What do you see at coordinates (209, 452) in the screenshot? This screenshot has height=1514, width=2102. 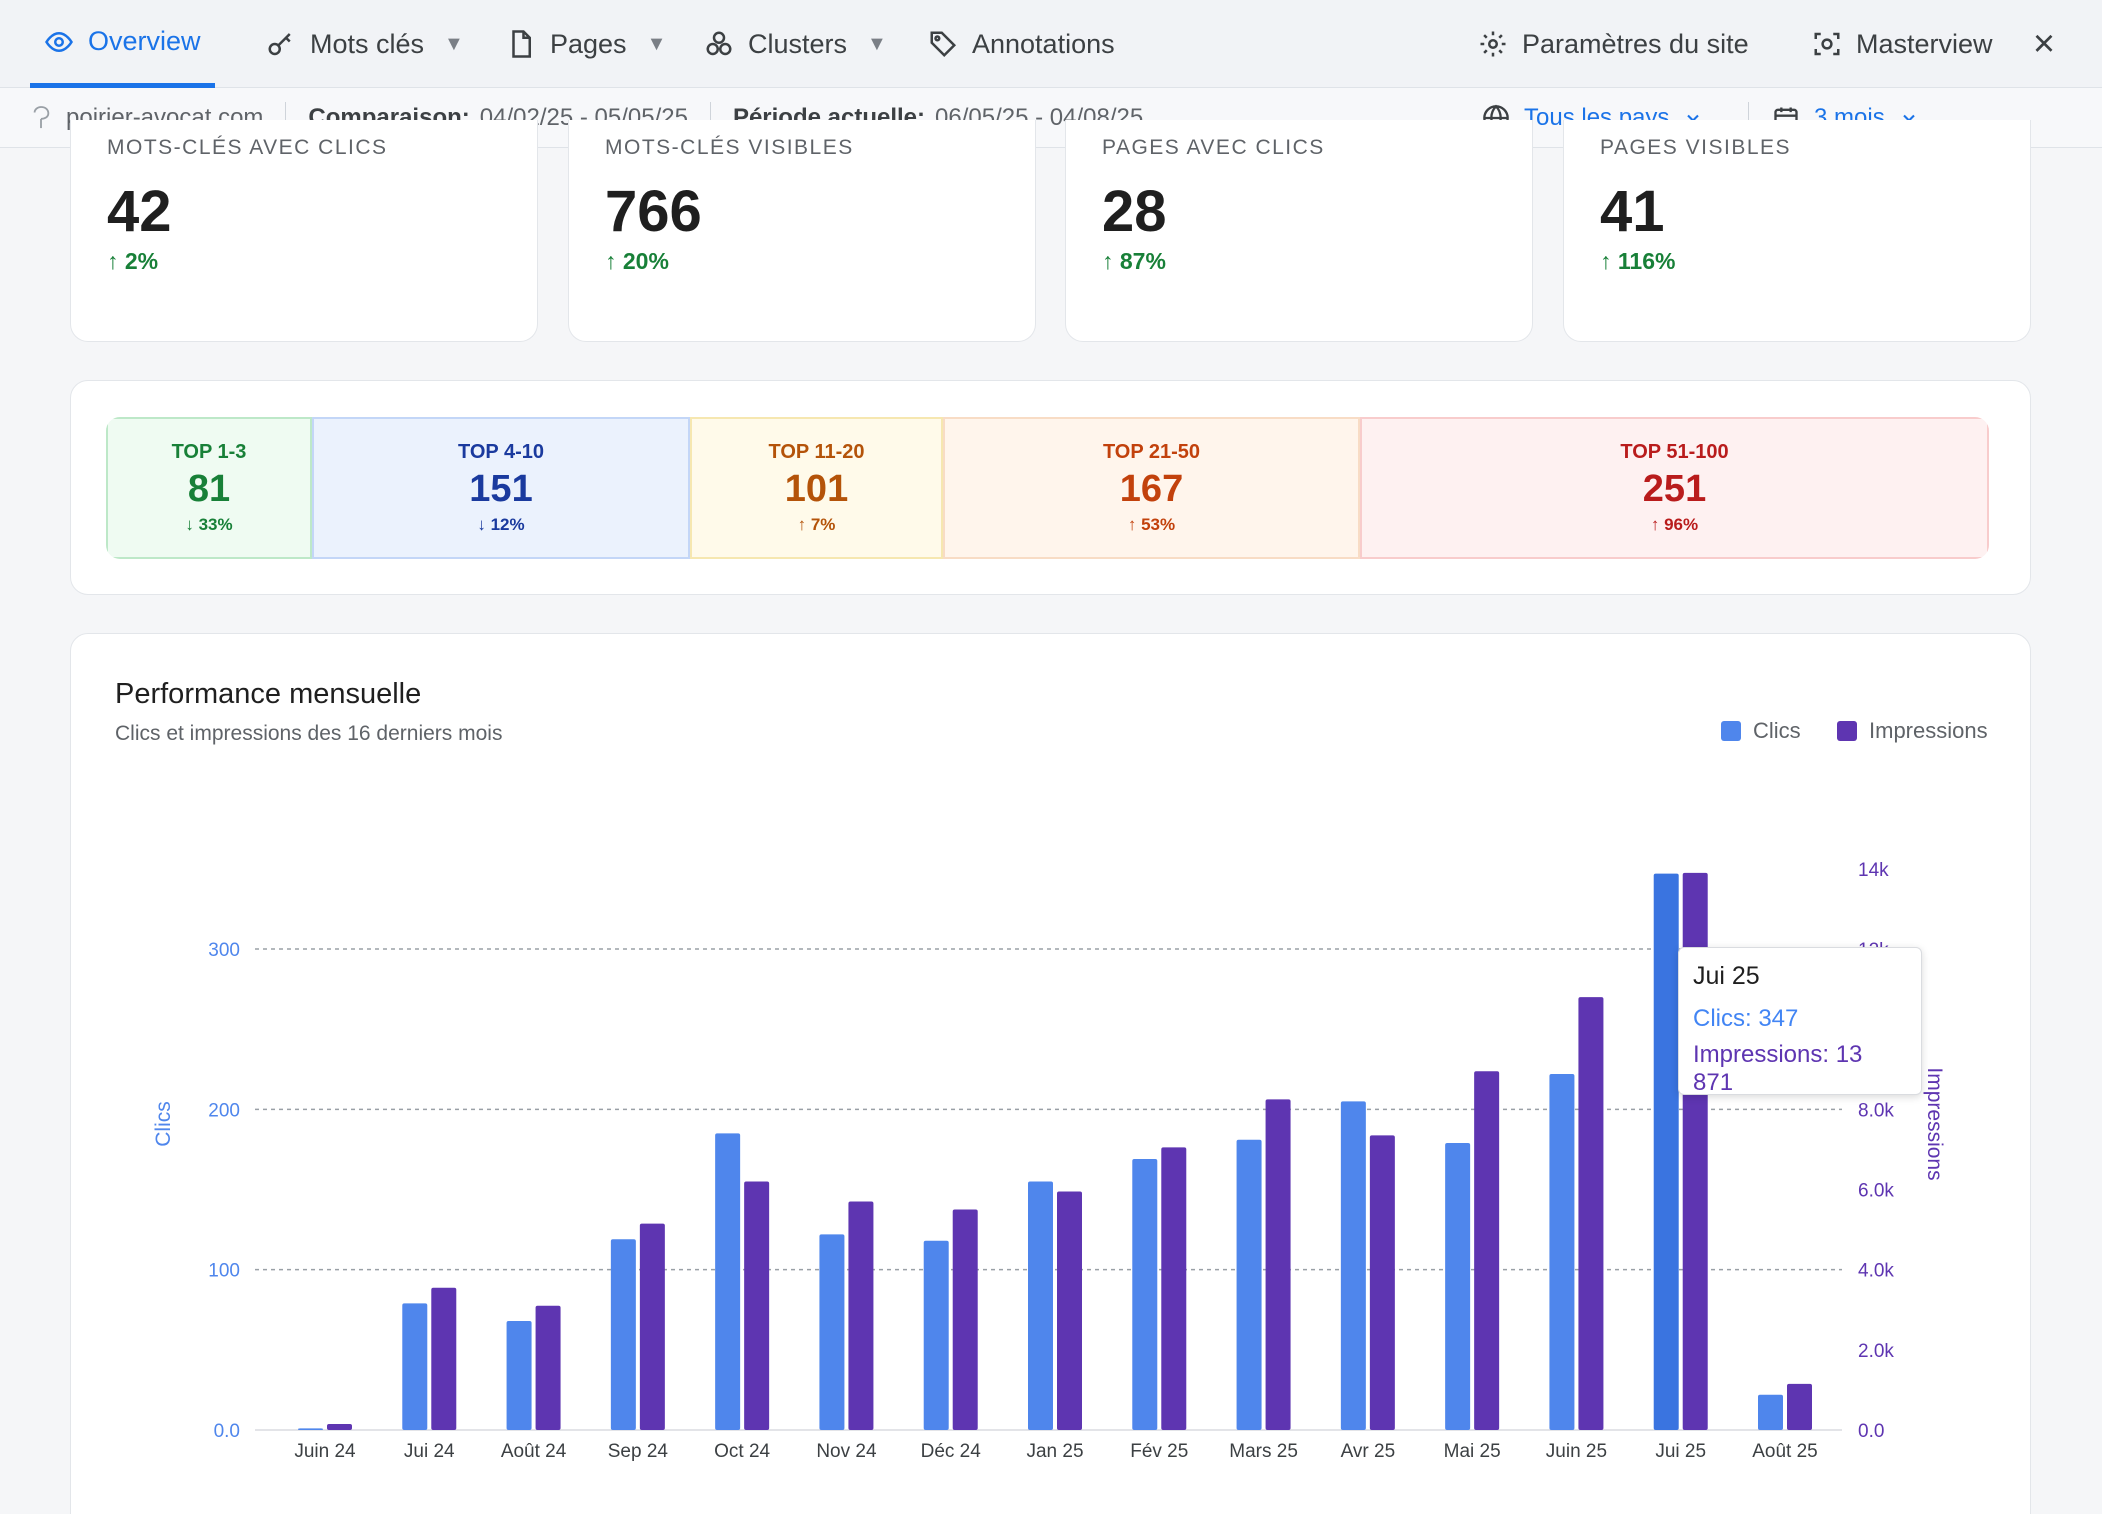 I see `rank-label: TOP 1-3` at bounding box center [209, 452].